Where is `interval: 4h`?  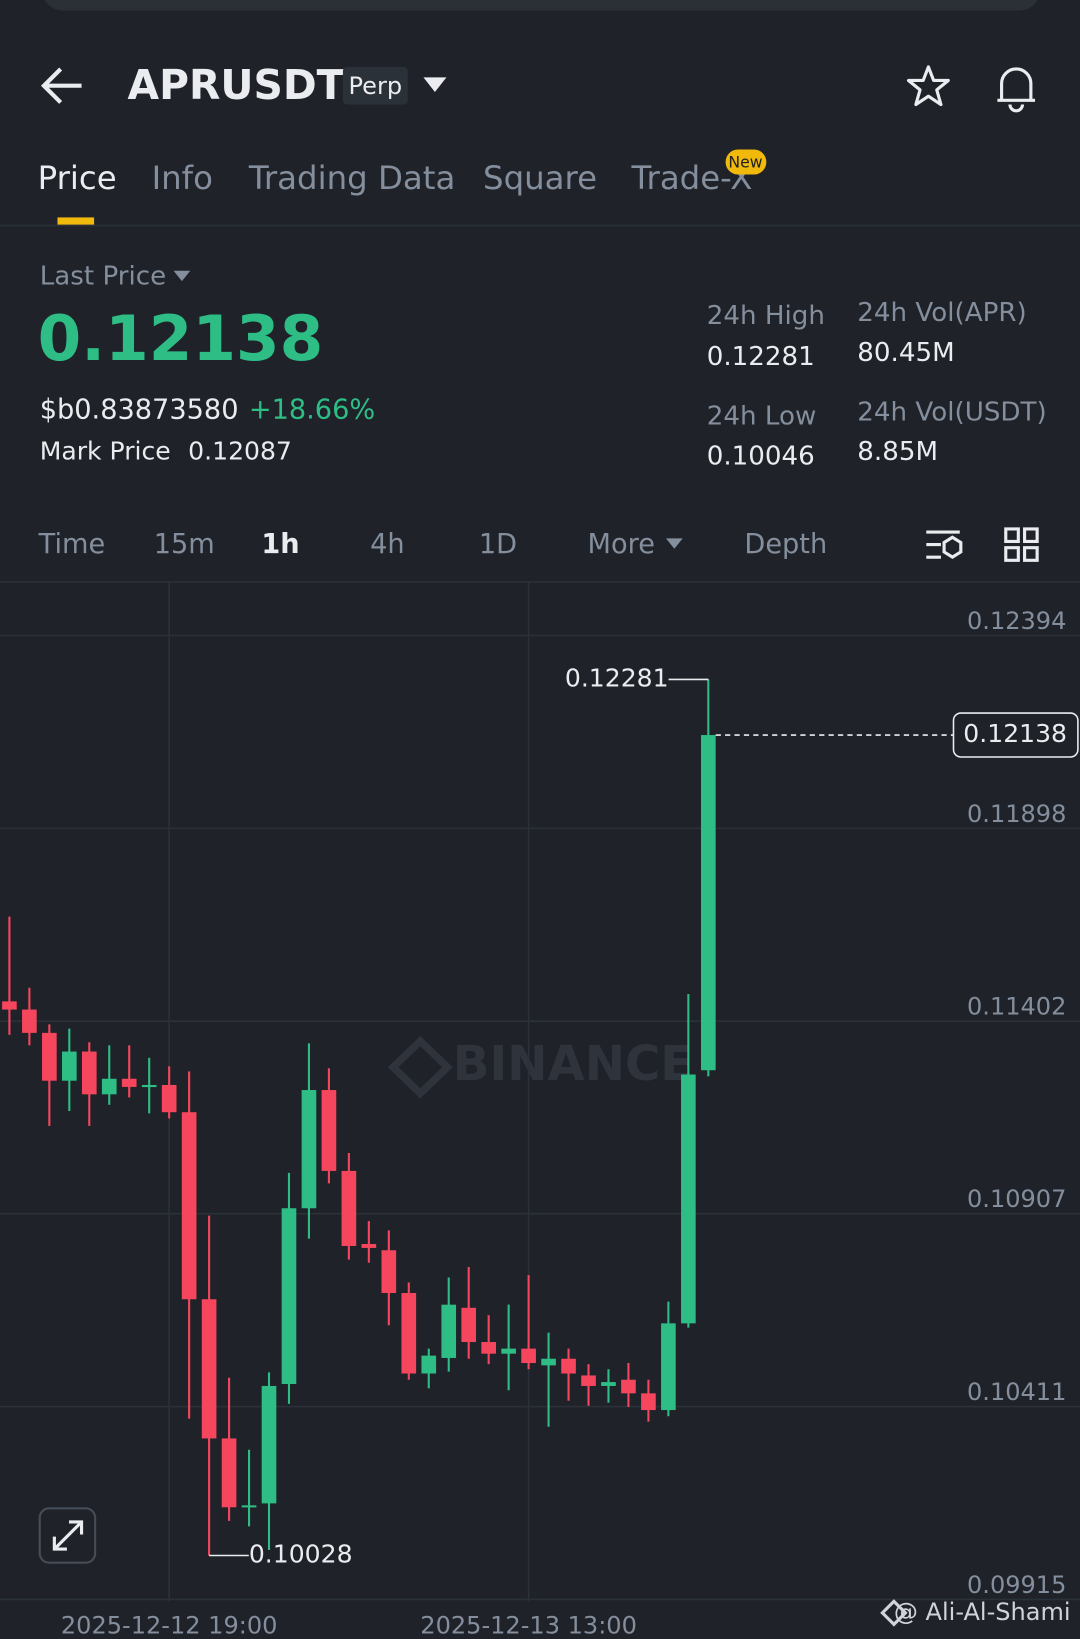
interval: 4h is located at coordinates (387, 544).